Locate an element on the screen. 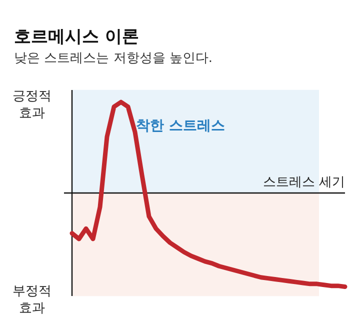  x-axis-title: 스트레스 세기 is located at coordinates (303, 182).